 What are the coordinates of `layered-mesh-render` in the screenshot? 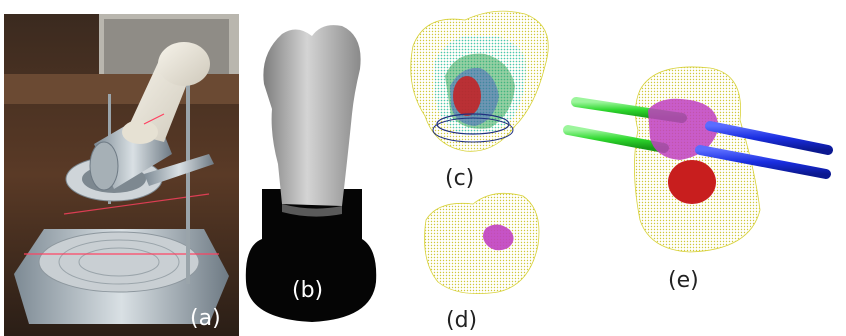 It's located at (479, 81).